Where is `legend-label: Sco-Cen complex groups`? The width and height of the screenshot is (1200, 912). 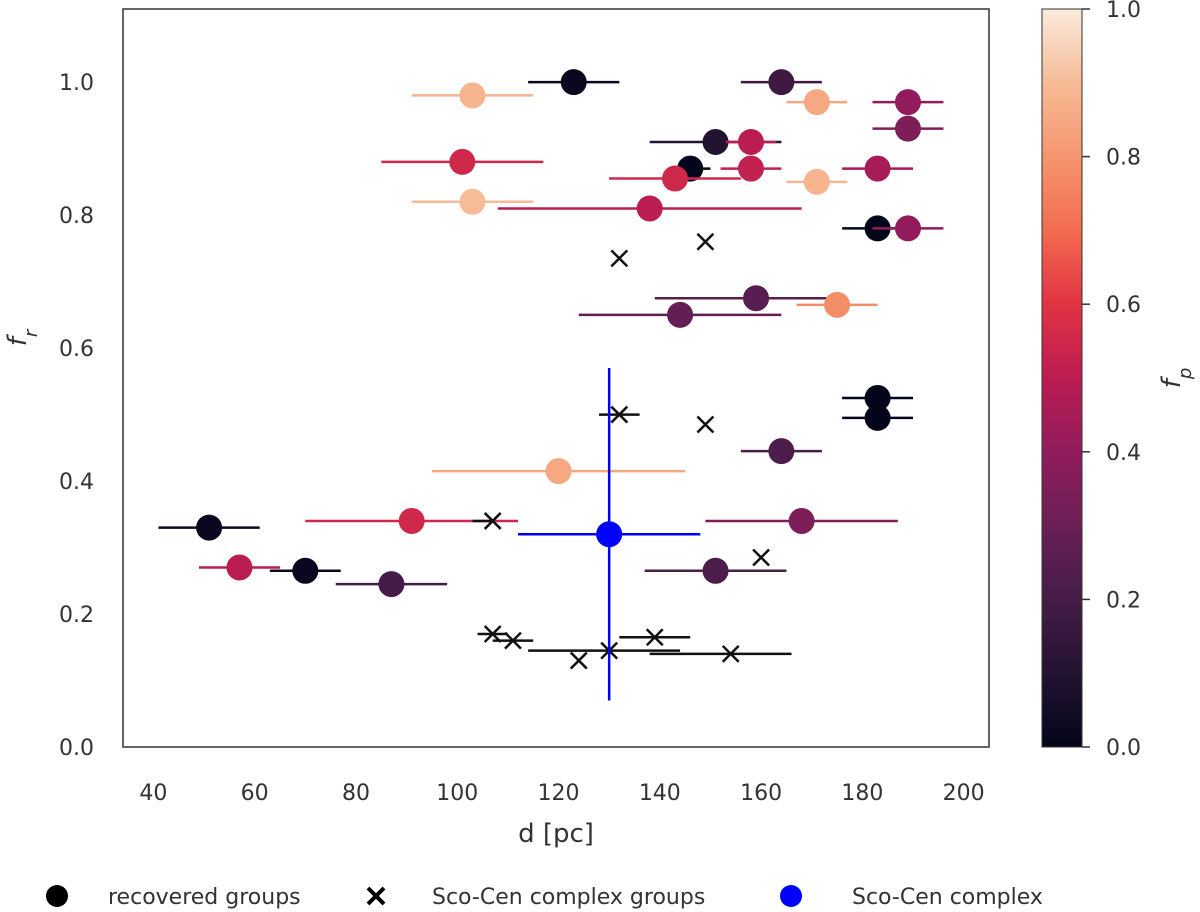 legend-label: Sco-Cen complex groups is located at coordinates (568, 897).